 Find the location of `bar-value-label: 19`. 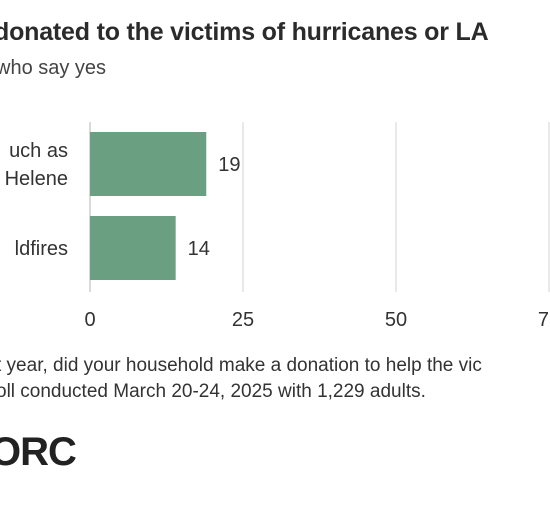

bar-value-label: 19 is located at coordinates (229, 165).